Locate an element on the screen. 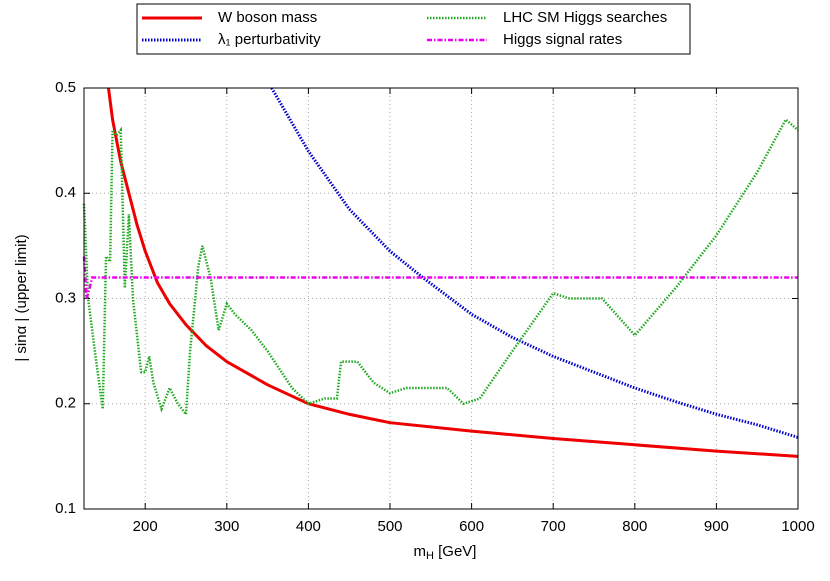 The image size is (830, 581). legend-label: Higgs signal rates is located at coordinates (562, 39).